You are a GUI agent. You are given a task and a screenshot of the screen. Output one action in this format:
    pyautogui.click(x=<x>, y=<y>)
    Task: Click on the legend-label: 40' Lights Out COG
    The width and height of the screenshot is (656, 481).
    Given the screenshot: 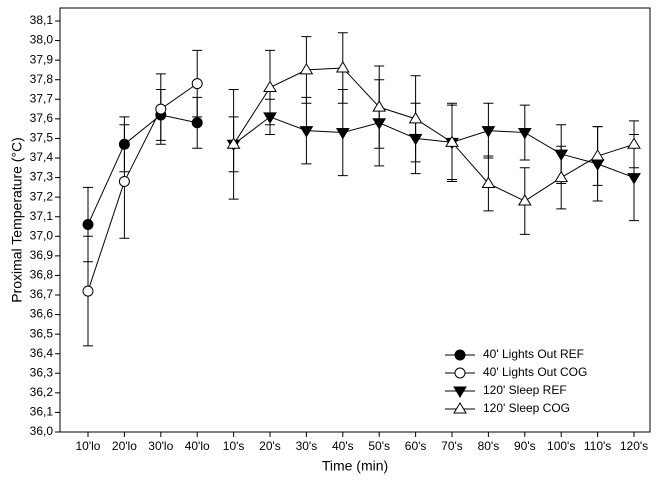 What is the action you would take?
    pyautogui.click(x=535, y=372)
    